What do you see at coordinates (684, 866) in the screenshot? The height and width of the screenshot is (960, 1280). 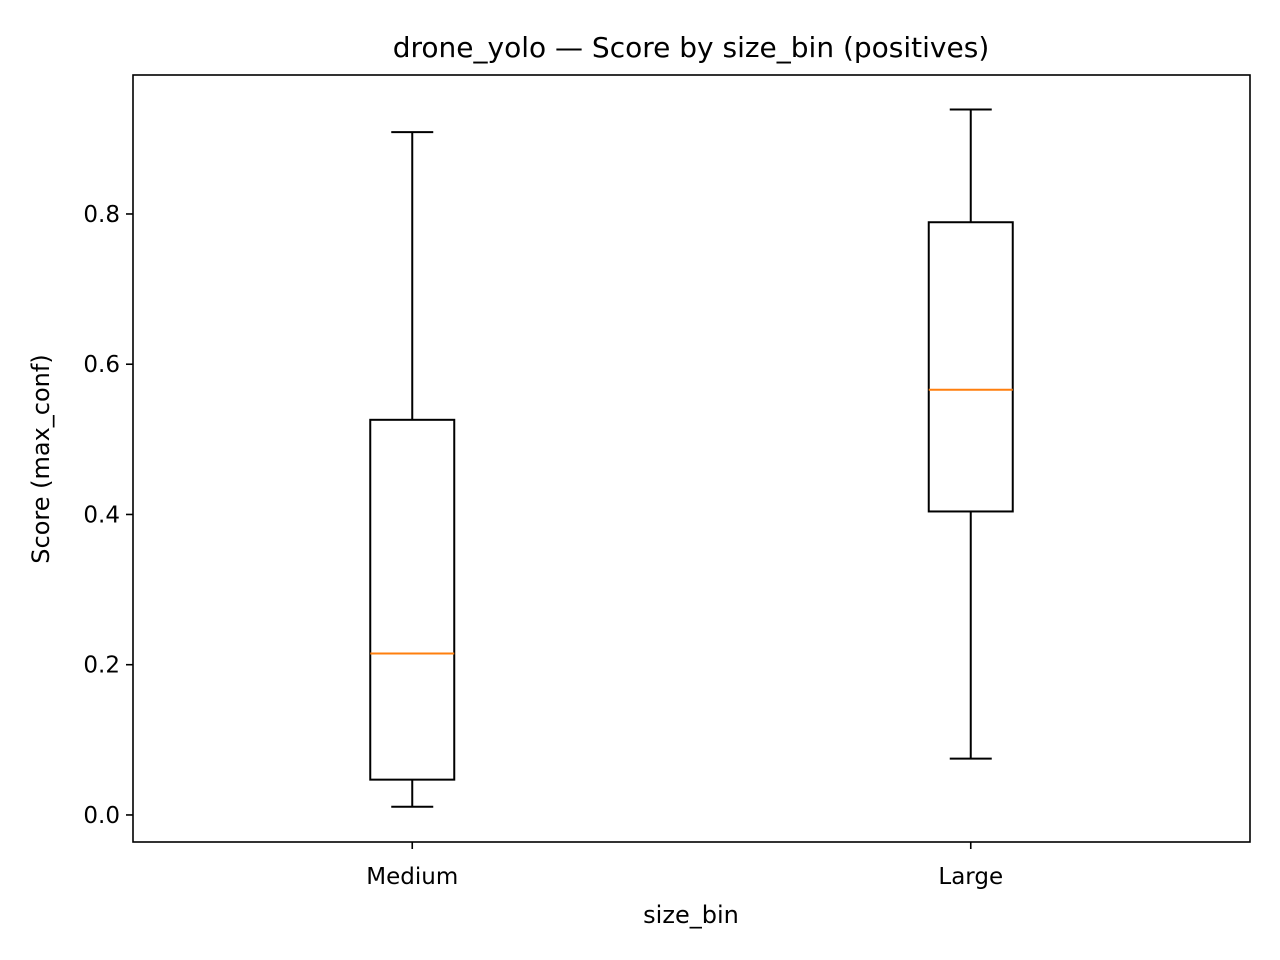 I see `x-axis: Medium Large` at bounding box center [684, 866].